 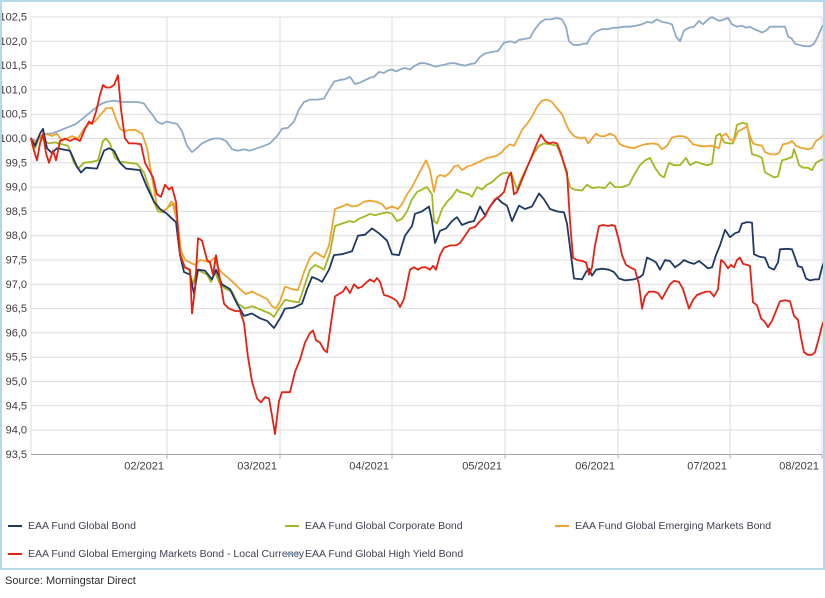 What do you see at coordinates (14, 139) in the screenshot?
I see `y-axis-label: 100,0` at bounding box center [14, 139].